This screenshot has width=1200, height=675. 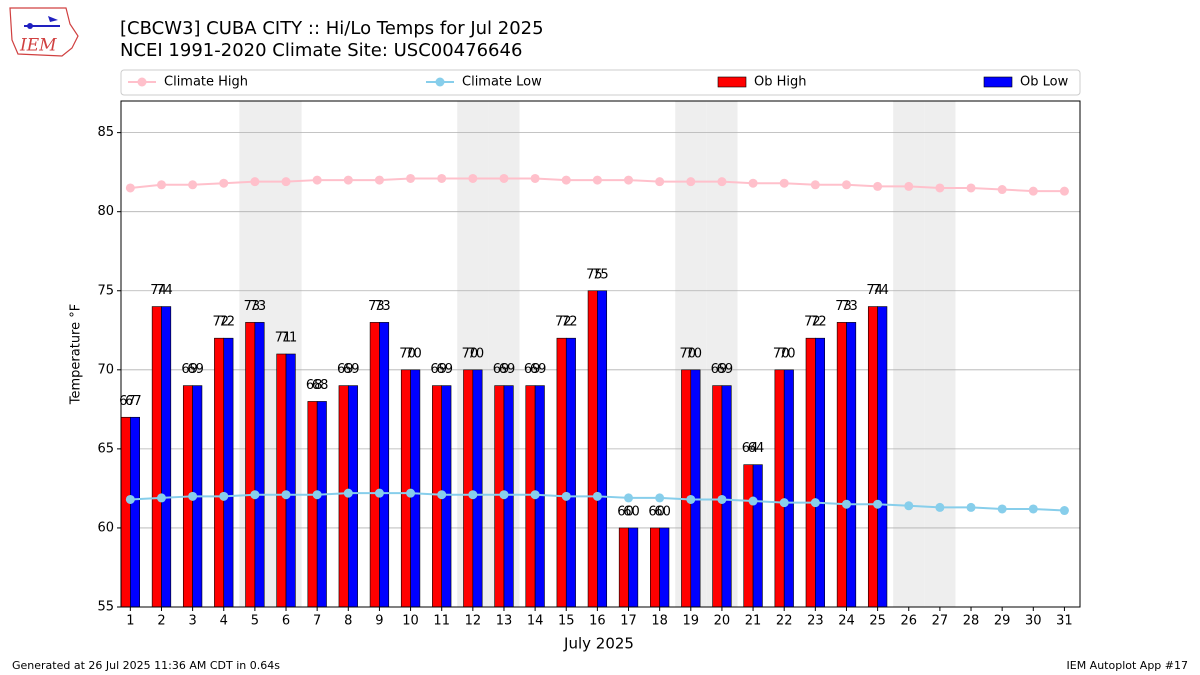 I want to click on bar-label: 68, so click(x=314, y=385).